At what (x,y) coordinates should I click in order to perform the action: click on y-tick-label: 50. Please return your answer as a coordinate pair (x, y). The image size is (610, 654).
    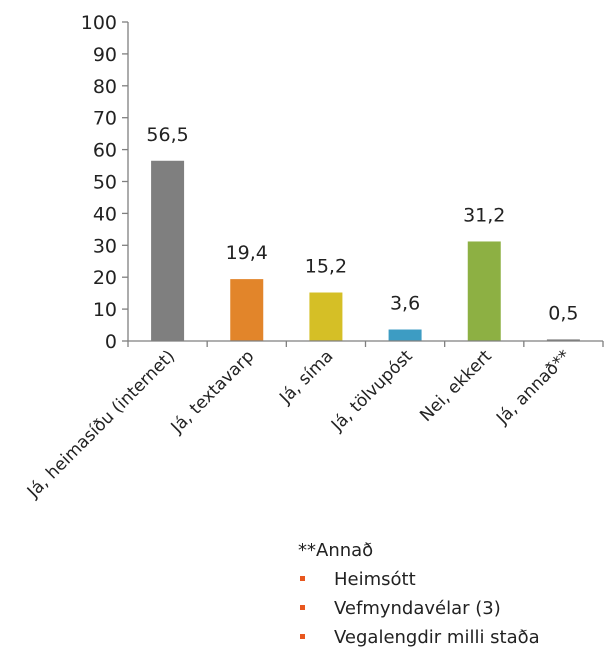
    Looking at the image, I should click on (105, 183).